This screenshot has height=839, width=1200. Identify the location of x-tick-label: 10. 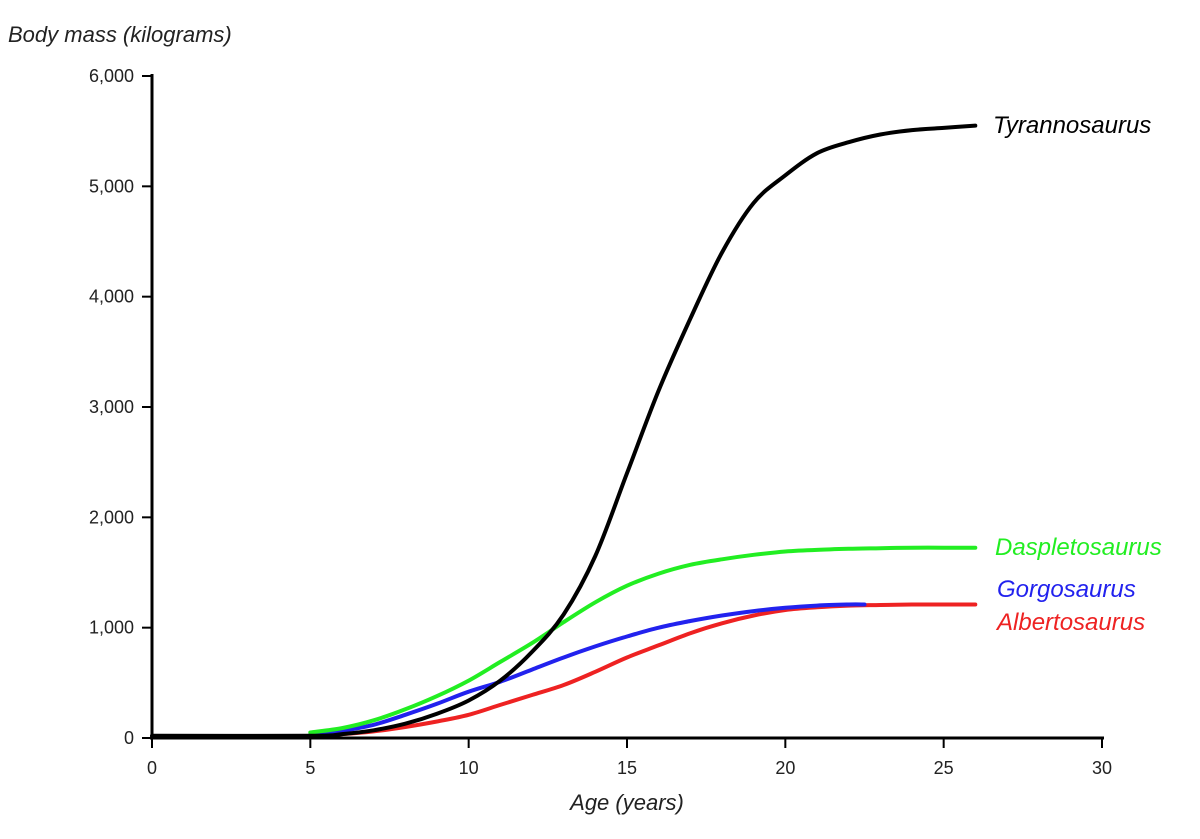
(469, 768).